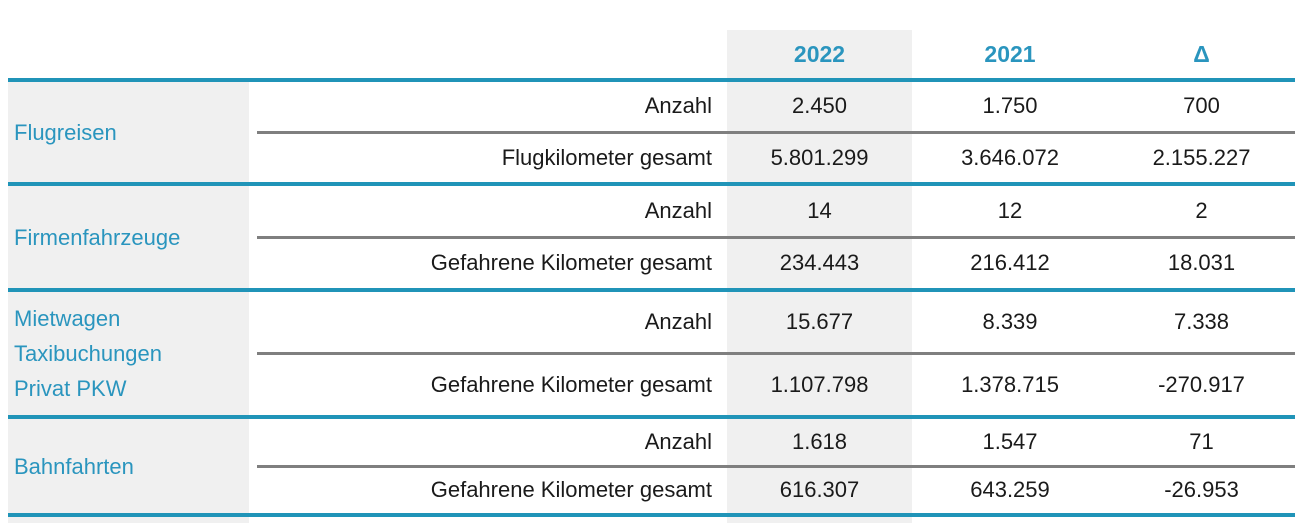  What do you see at coordinates (819, 441) in the screenshot?
I see `value-2022: 1.618` at bounding box center [819, 441].